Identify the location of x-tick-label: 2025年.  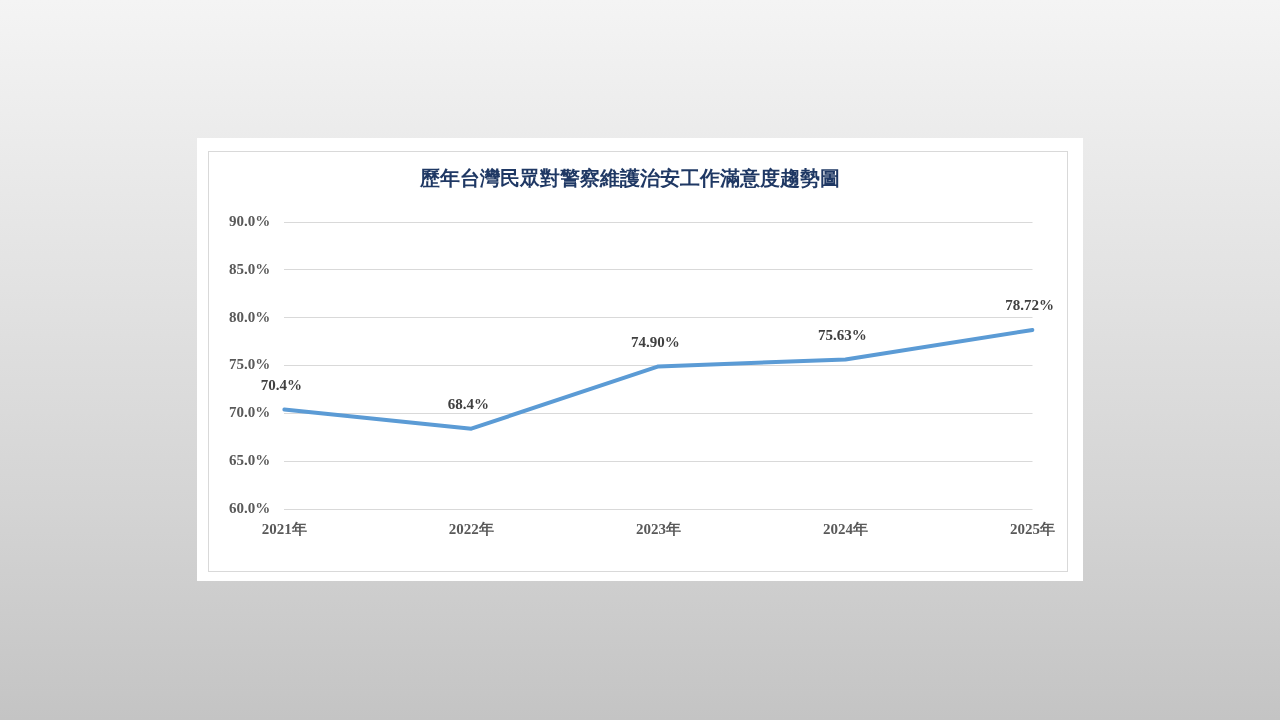
(1032, 528).